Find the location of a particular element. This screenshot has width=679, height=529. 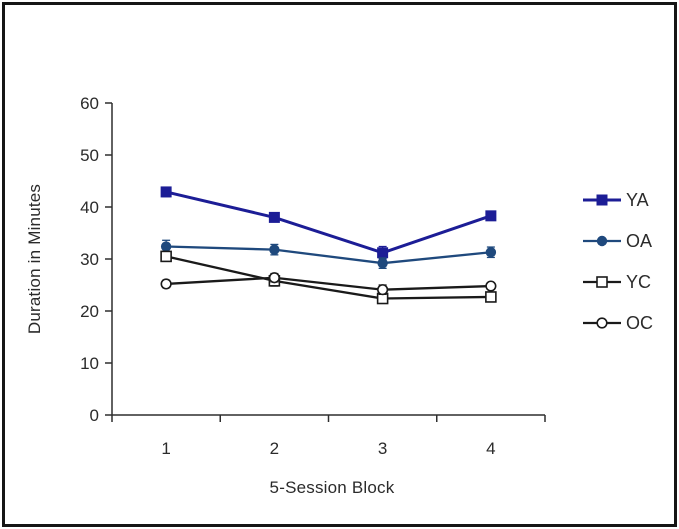

legend-item-oc: OC is located at coordinates (618, 323).